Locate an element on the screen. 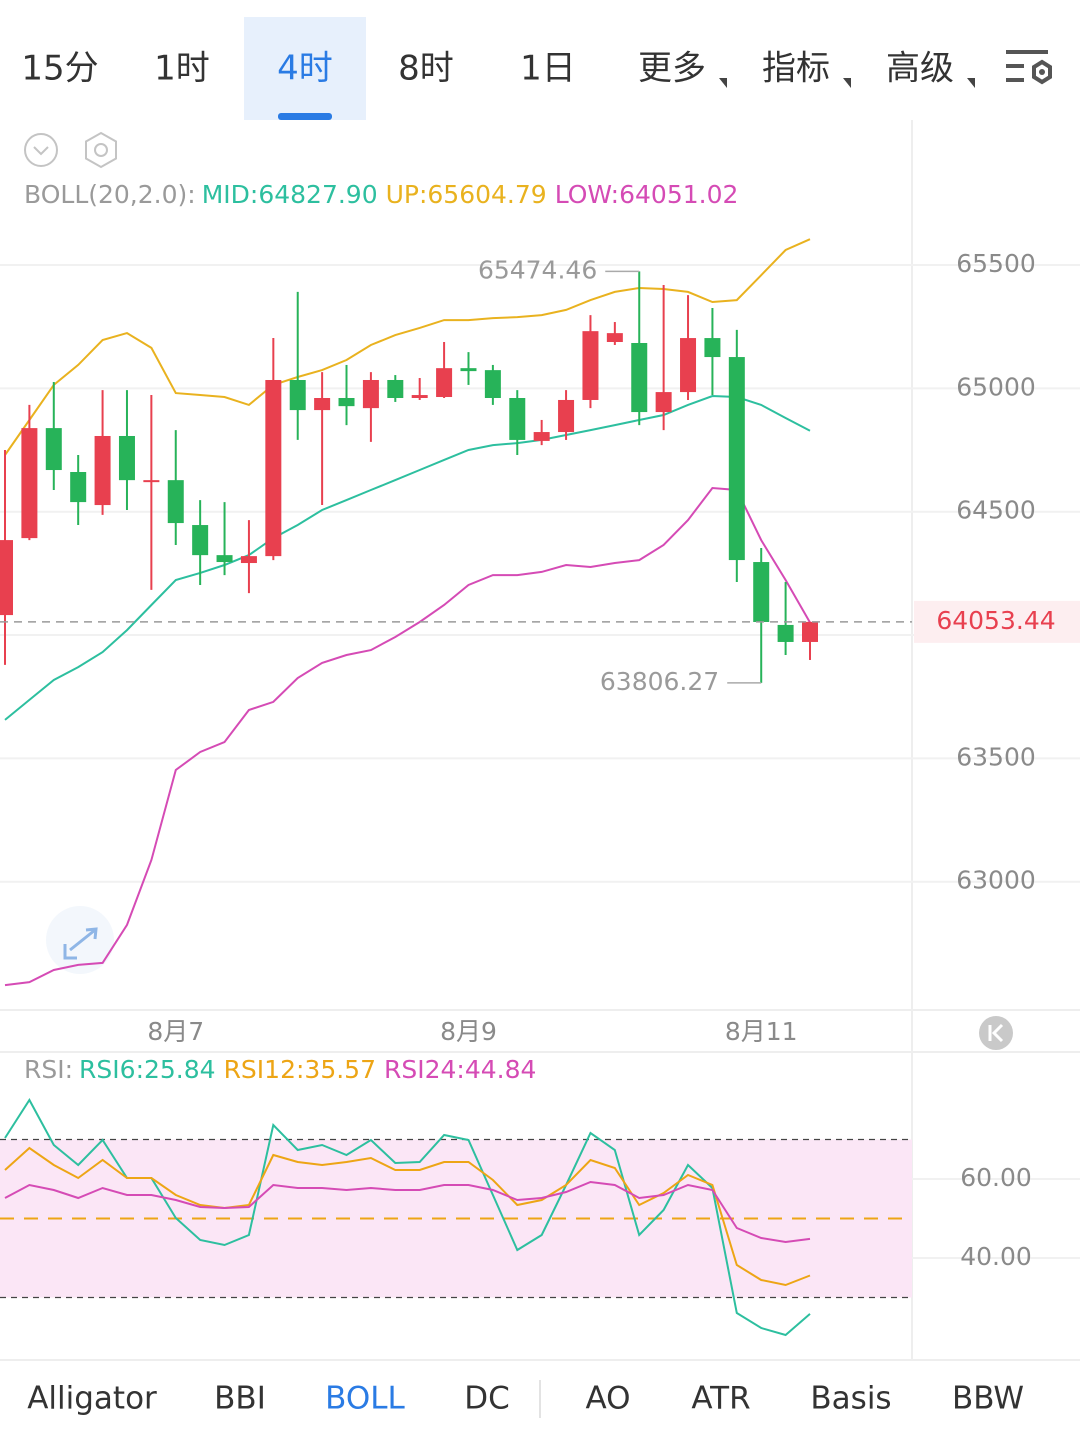  y-tick-label: 40.00 is located at coordinates (996, 1256).